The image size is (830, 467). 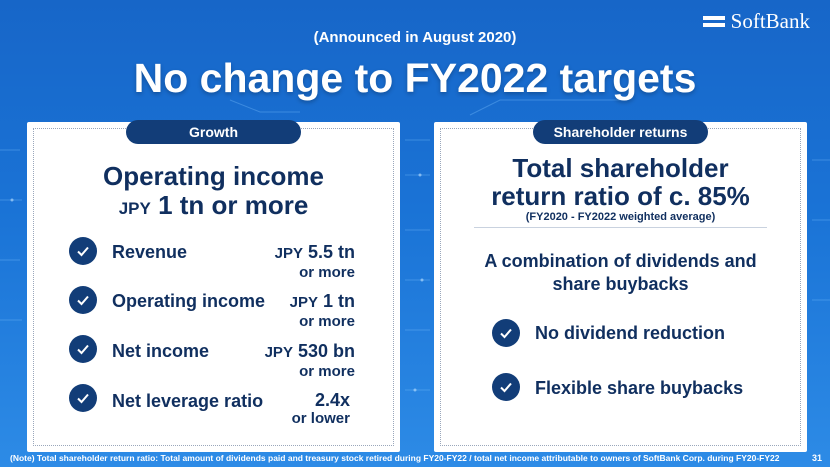 What do you see at coordinates (770, 21) in the screenshot?
I see `logo-text: SoftBank` at bounding box center [770, 21].